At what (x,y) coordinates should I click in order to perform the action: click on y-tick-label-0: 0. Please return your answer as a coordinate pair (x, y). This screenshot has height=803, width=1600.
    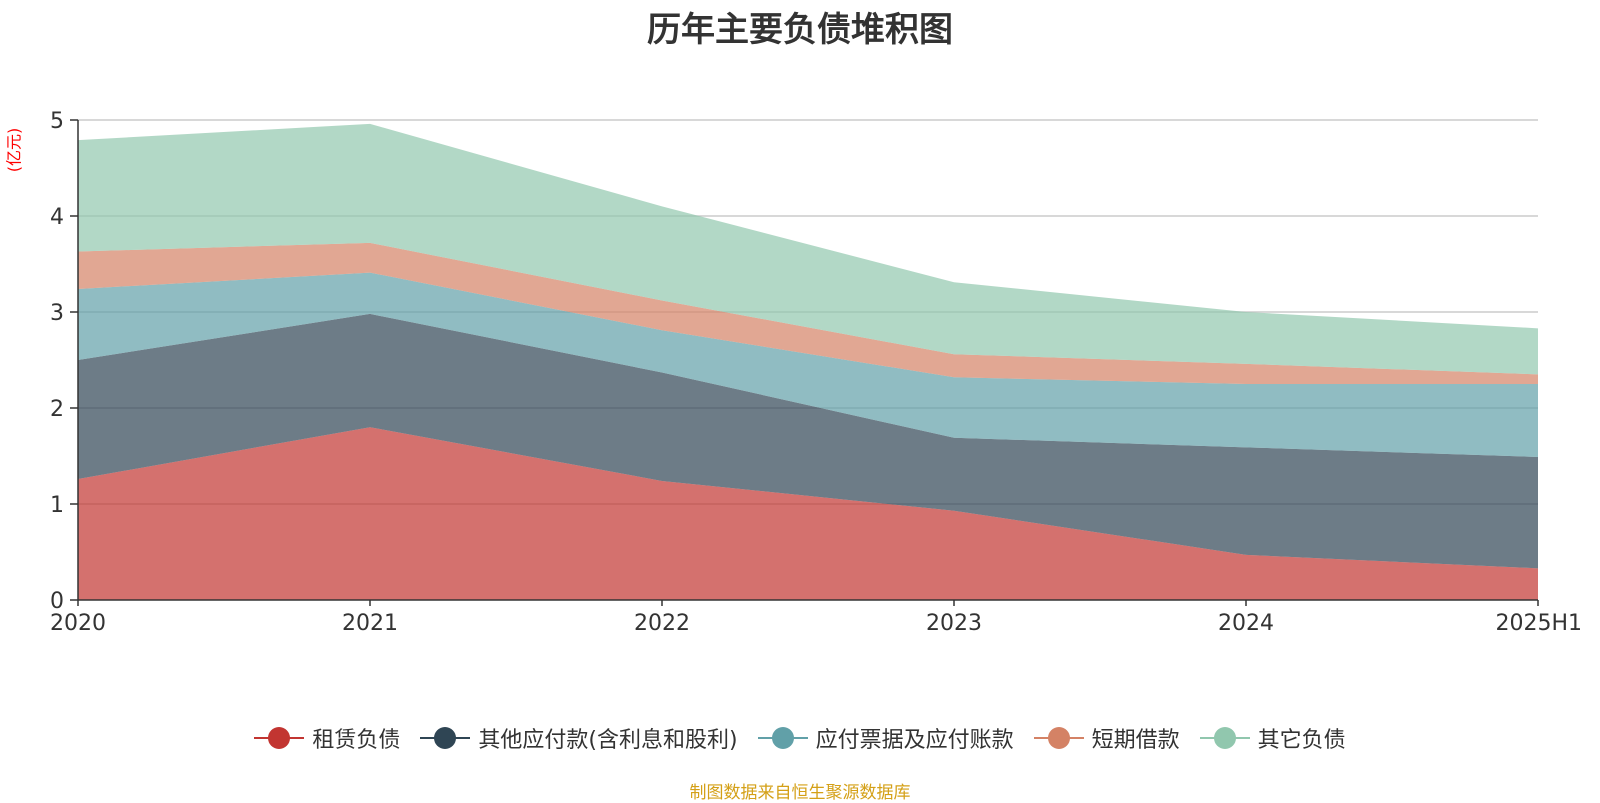
    Looking at the image, I should click on (57, 601).